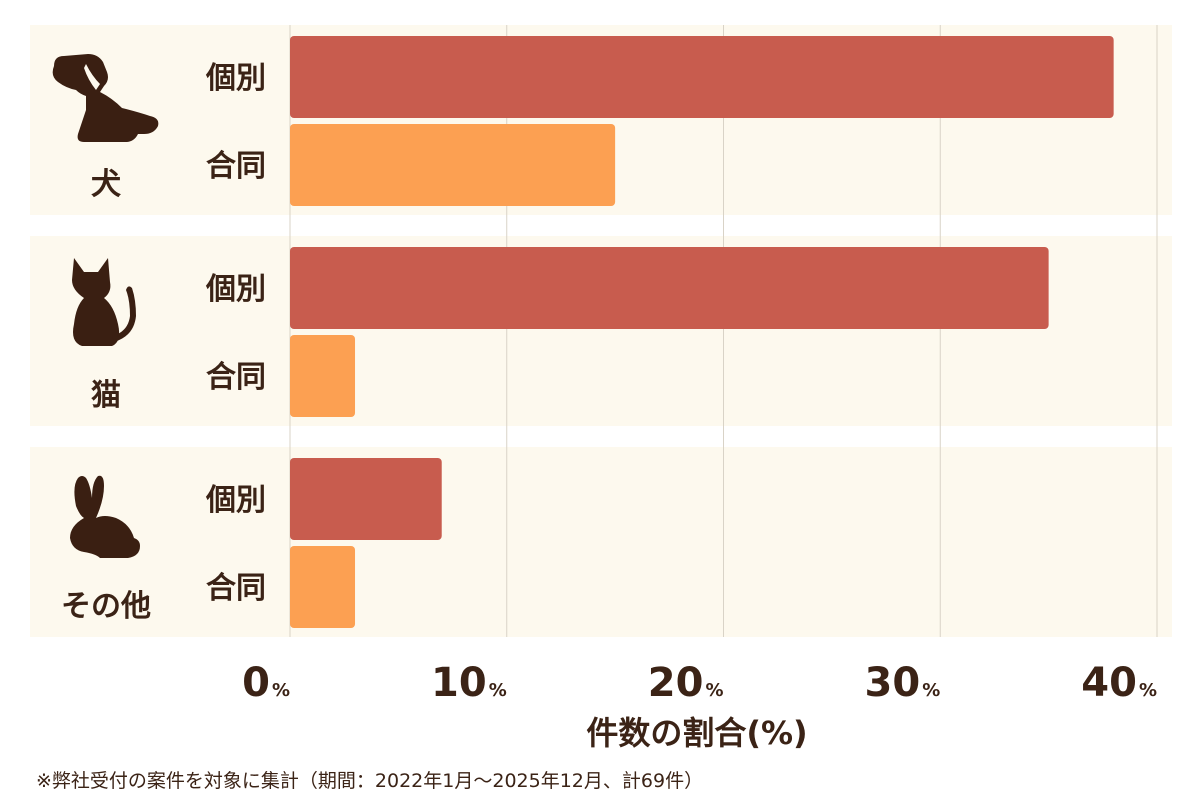  What do you see at coordinates (1119, 683) in the screenshot?
I see `x-tick-label: 40%` at bounding box center [1119, 683].